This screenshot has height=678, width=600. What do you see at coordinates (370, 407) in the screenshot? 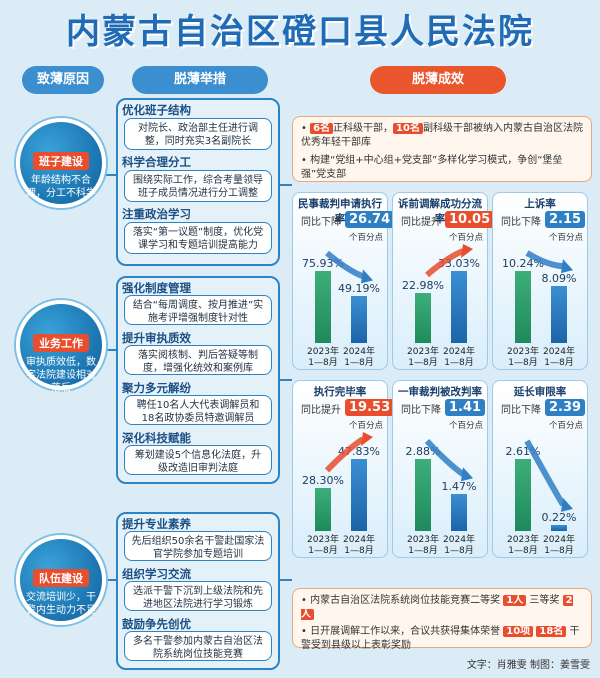
I see `change-value: 19.53` at bounding box center [370, 407].